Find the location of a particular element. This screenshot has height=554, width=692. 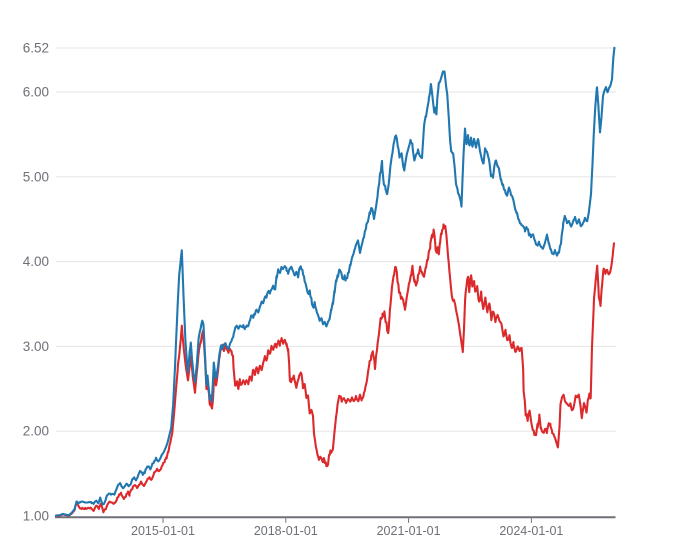

svg-text: 4.00 is located at coordinates (36, 261).